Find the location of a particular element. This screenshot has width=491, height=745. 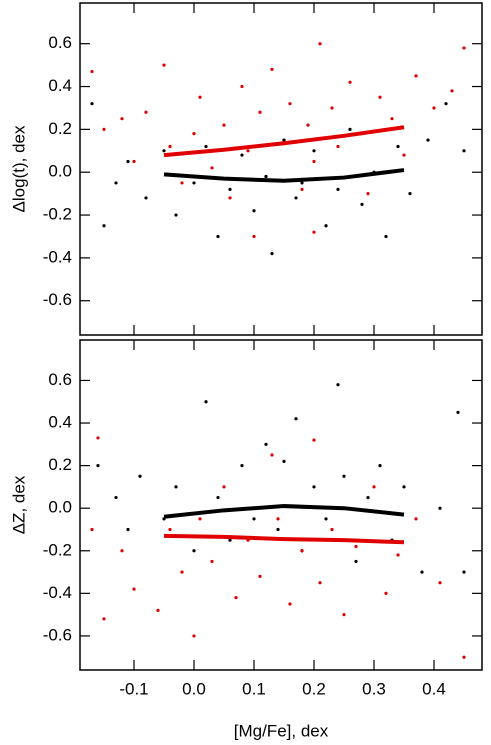

y-tick-label: 0.4 is located at coordinates (60, 85).